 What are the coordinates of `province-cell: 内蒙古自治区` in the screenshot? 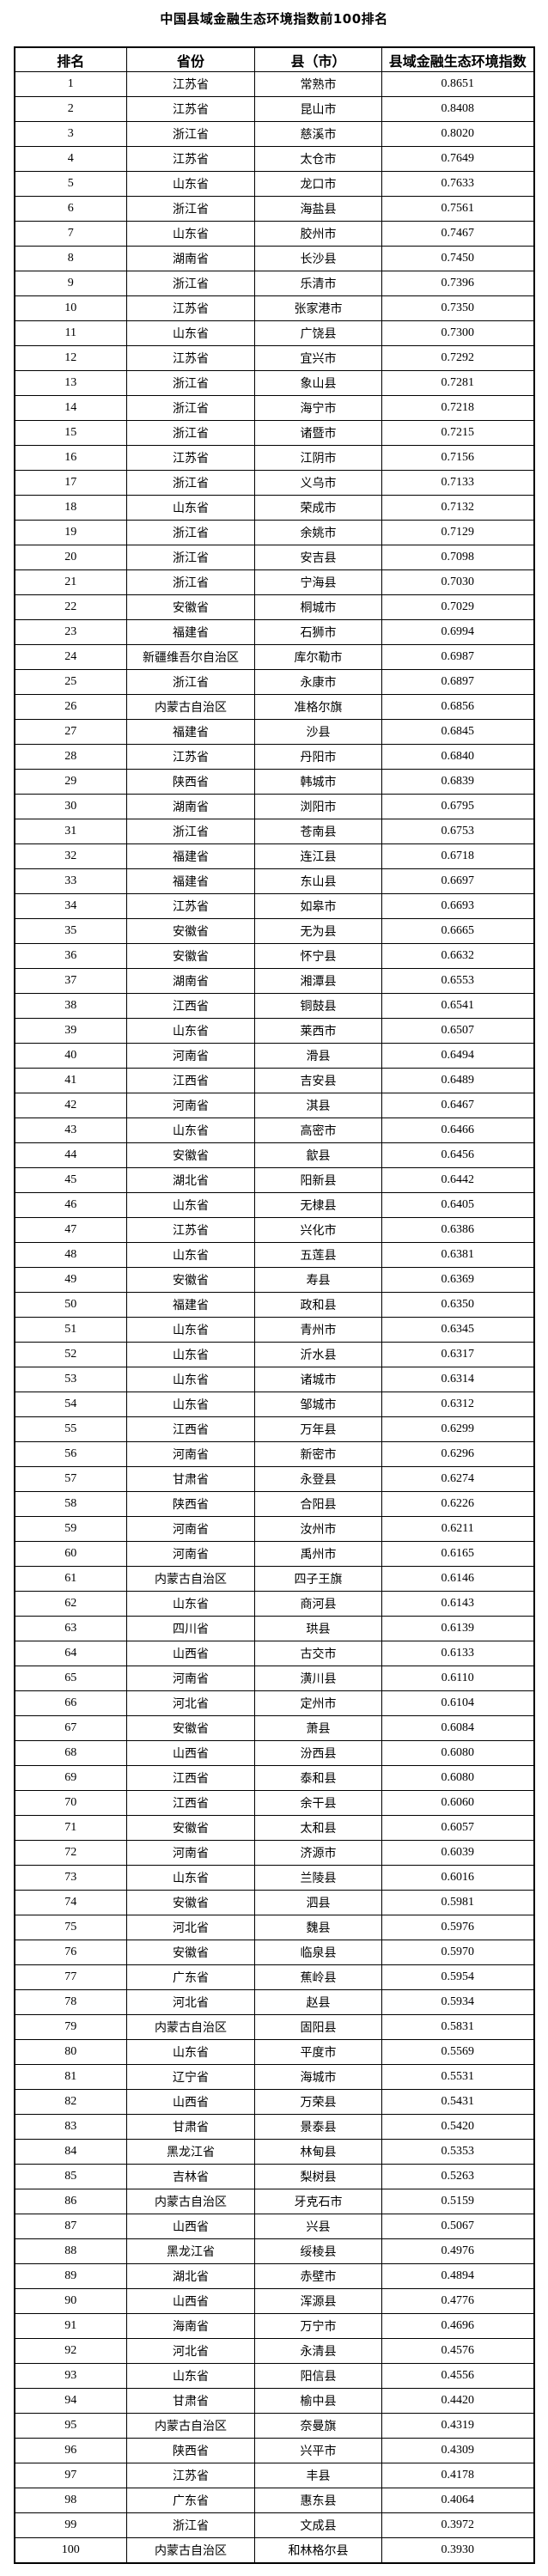 It's located at (190, 1579).